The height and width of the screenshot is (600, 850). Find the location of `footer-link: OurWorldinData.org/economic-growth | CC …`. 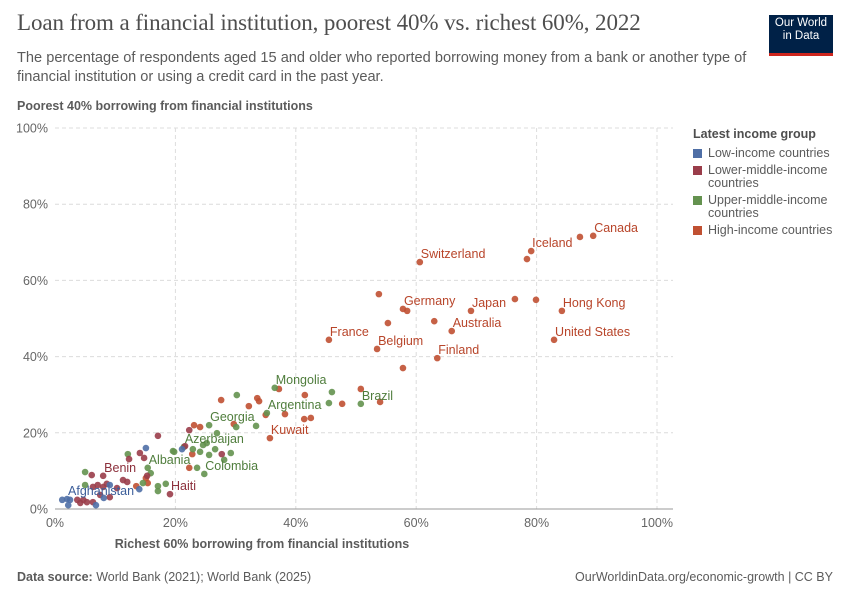

footer-link: OurWorldinData.org/economic-growth | CC … is located at coordinates (704, 577).